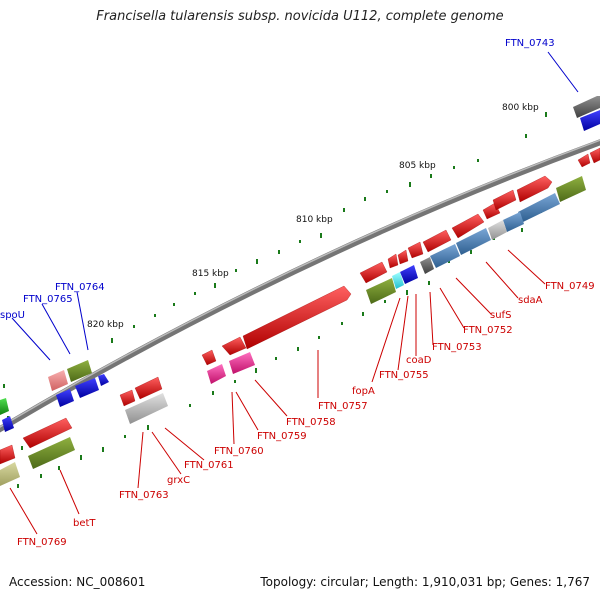 The image size is (600, 600). I want to click on tick-label: 820 kbp, so click(105, 325).